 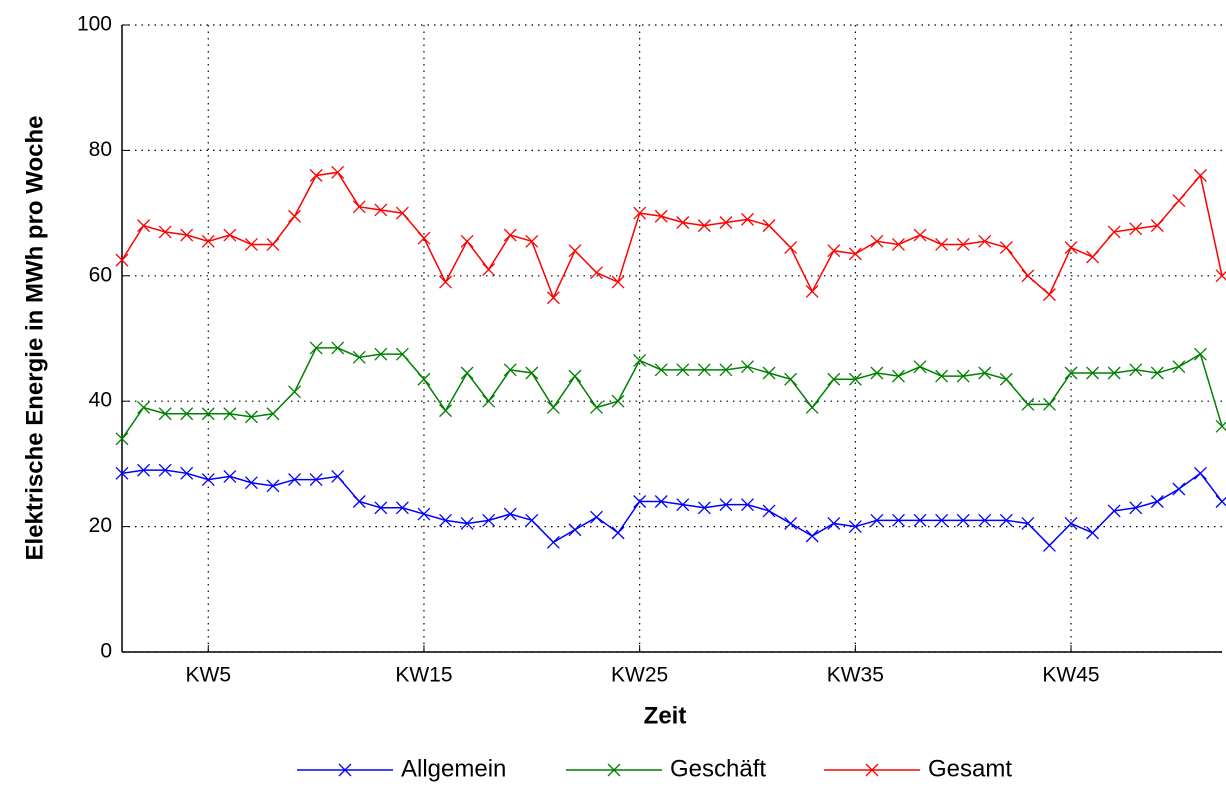 I want to click on x-tick-label: KW35, so click(x=855, y=675).